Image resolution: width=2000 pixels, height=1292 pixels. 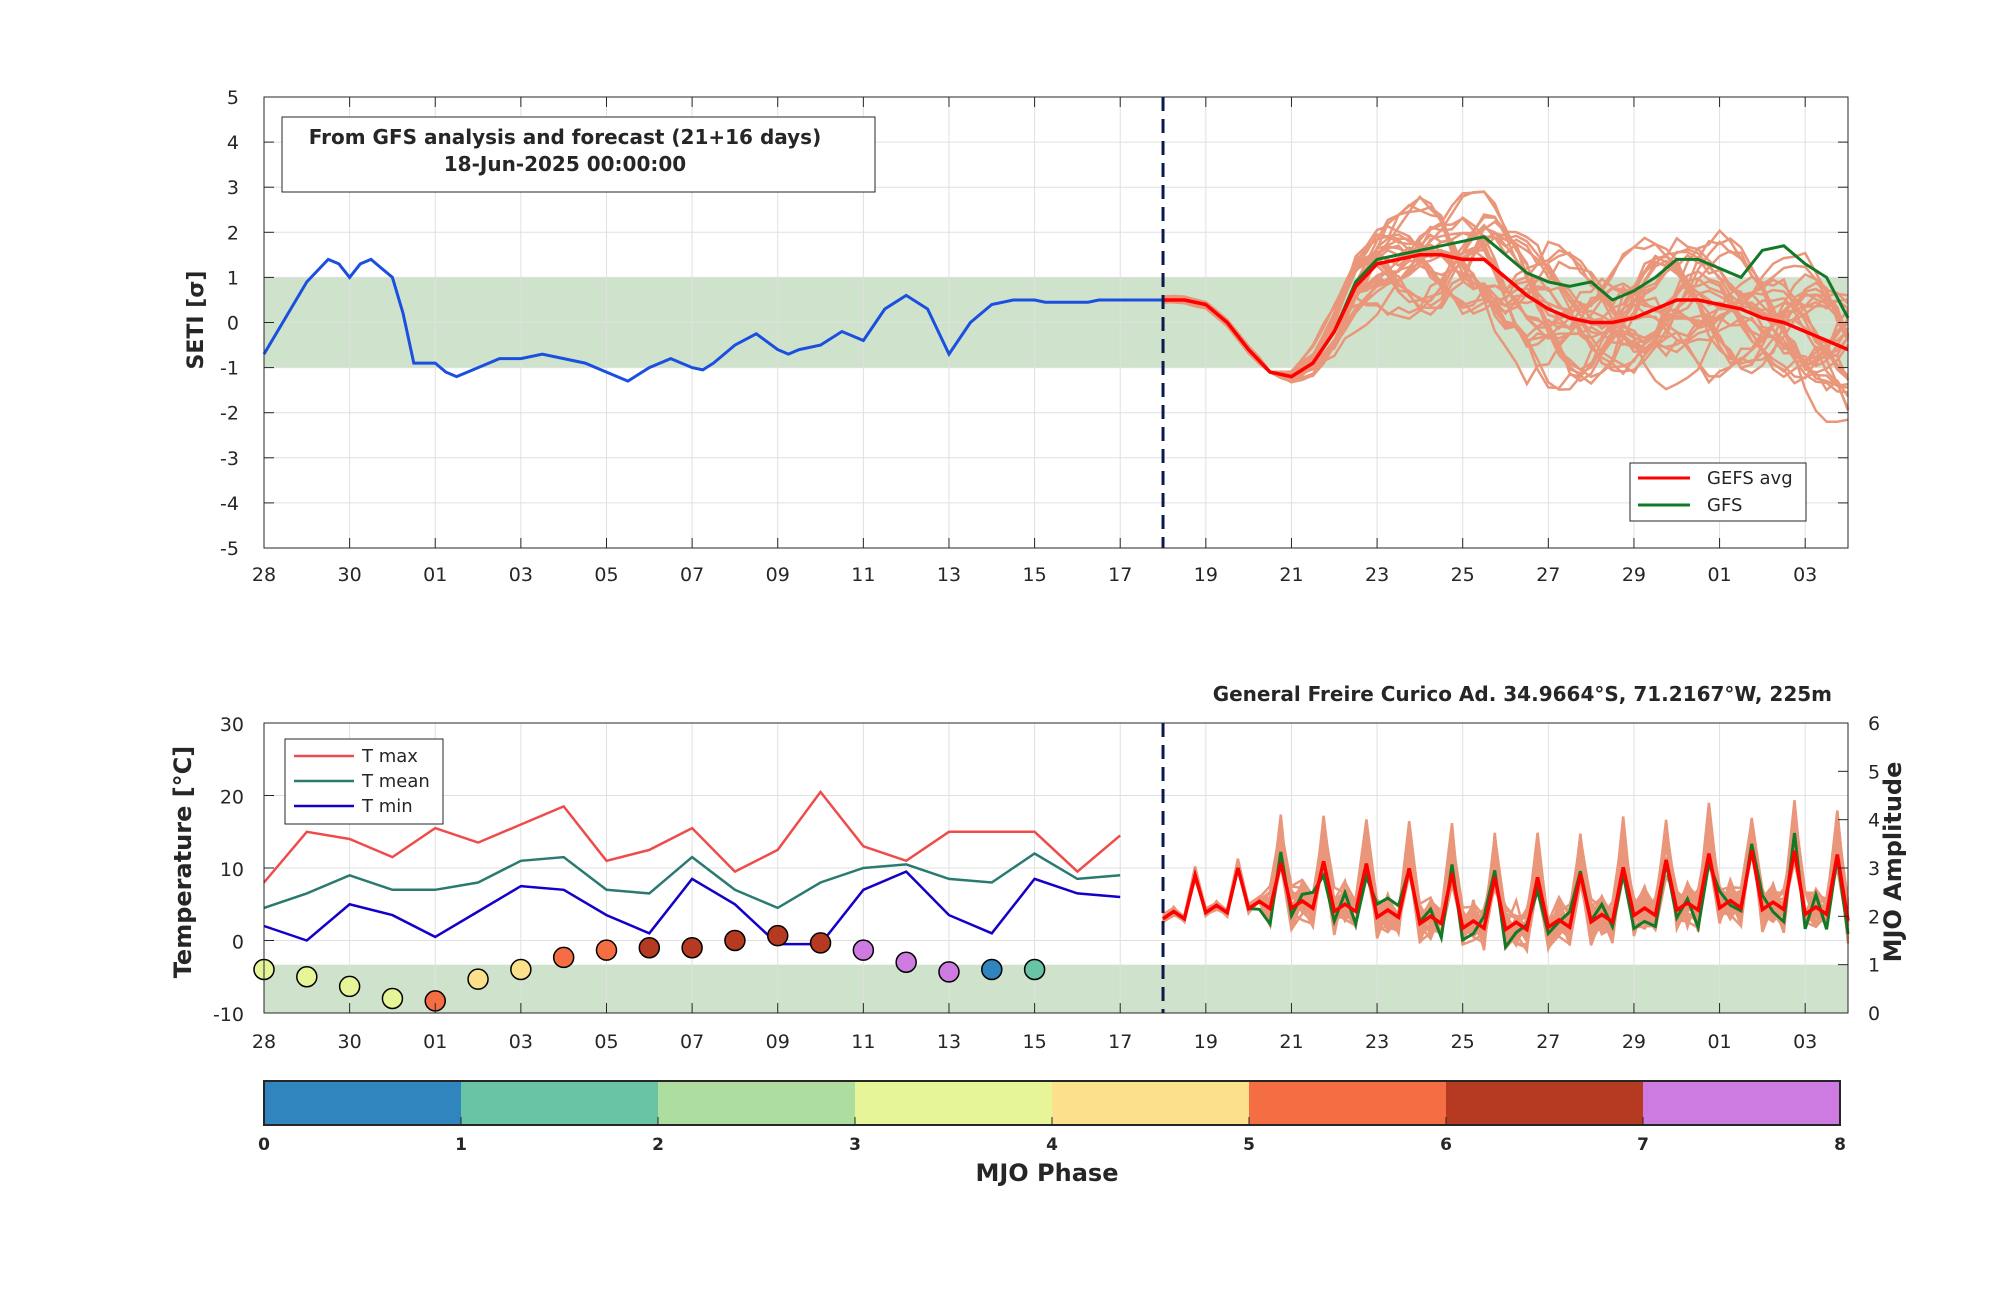 I want to click on y-tick-label: -2, so click(x=229, y=414).